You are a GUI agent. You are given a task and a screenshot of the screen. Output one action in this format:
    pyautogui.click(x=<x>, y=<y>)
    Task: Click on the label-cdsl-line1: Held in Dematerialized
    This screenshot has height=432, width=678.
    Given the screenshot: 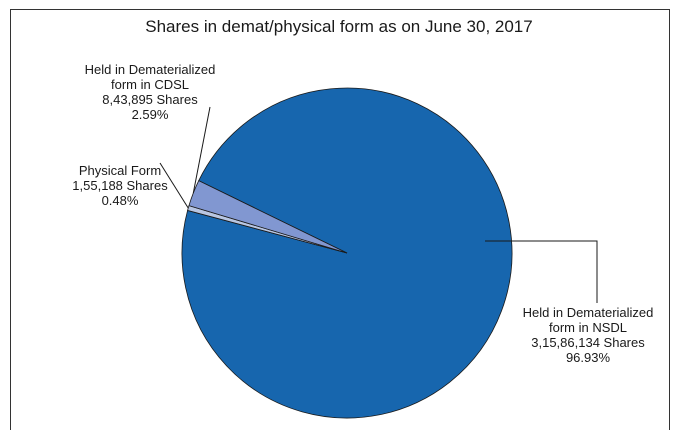 What is the action you would take?
    pyautogui.click(x=150, y=69)
    